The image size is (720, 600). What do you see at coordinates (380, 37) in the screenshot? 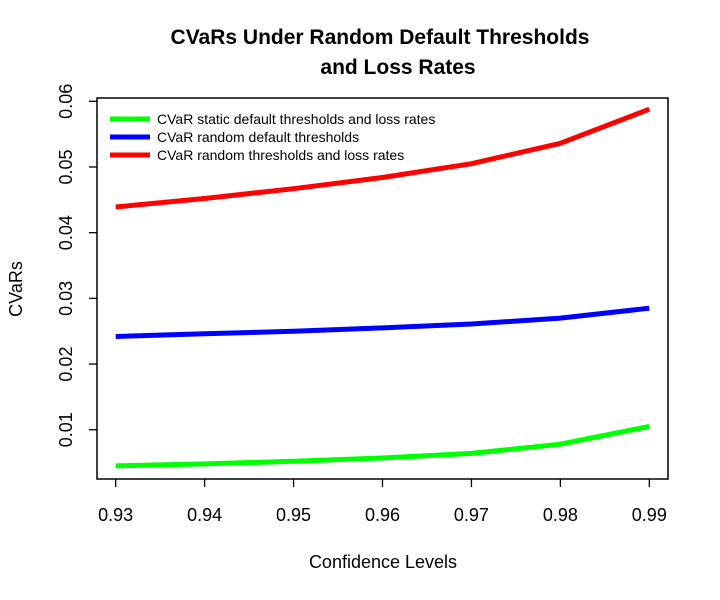
I see `chart-title-line-1: CVaRs Under Random Default Thresholds` at bounding box center [380, 37].